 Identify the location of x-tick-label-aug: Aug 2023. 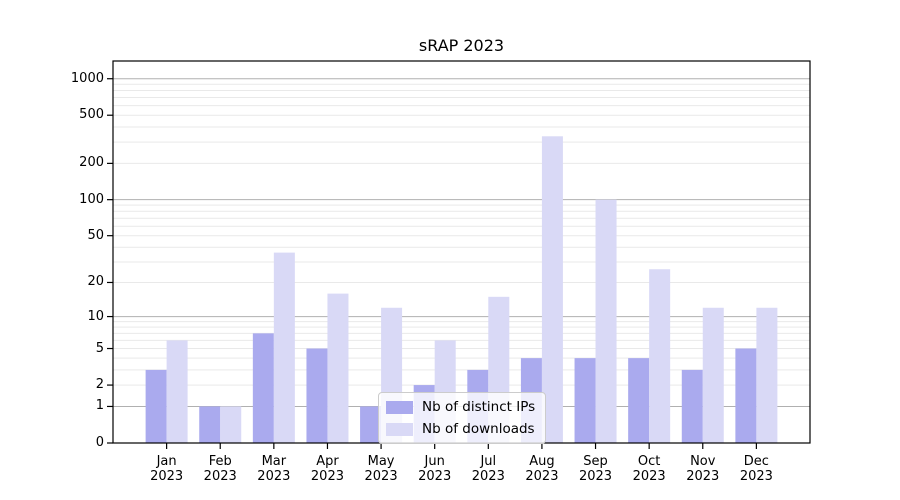
(542, 469).